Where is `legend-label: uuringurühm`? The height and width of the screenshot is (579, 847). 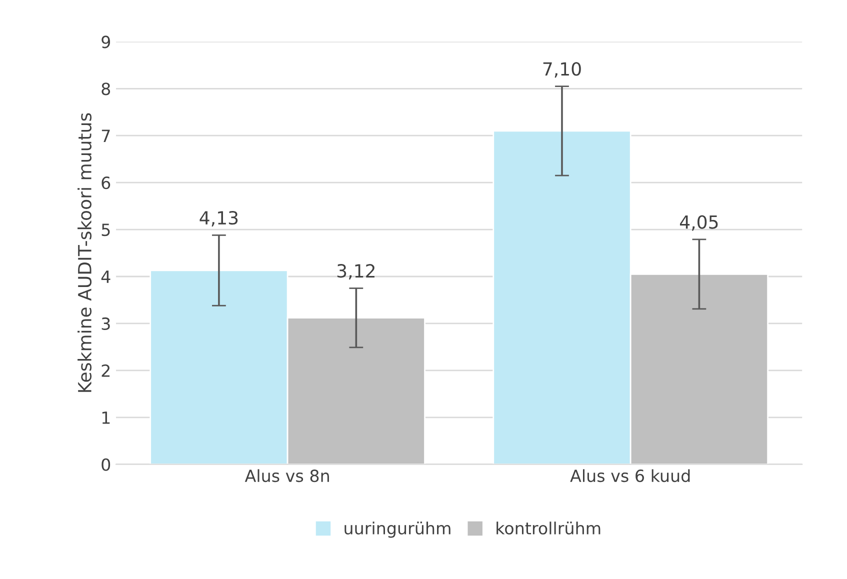
legend-label: uuringurühm is located at coordinates (397, 530).